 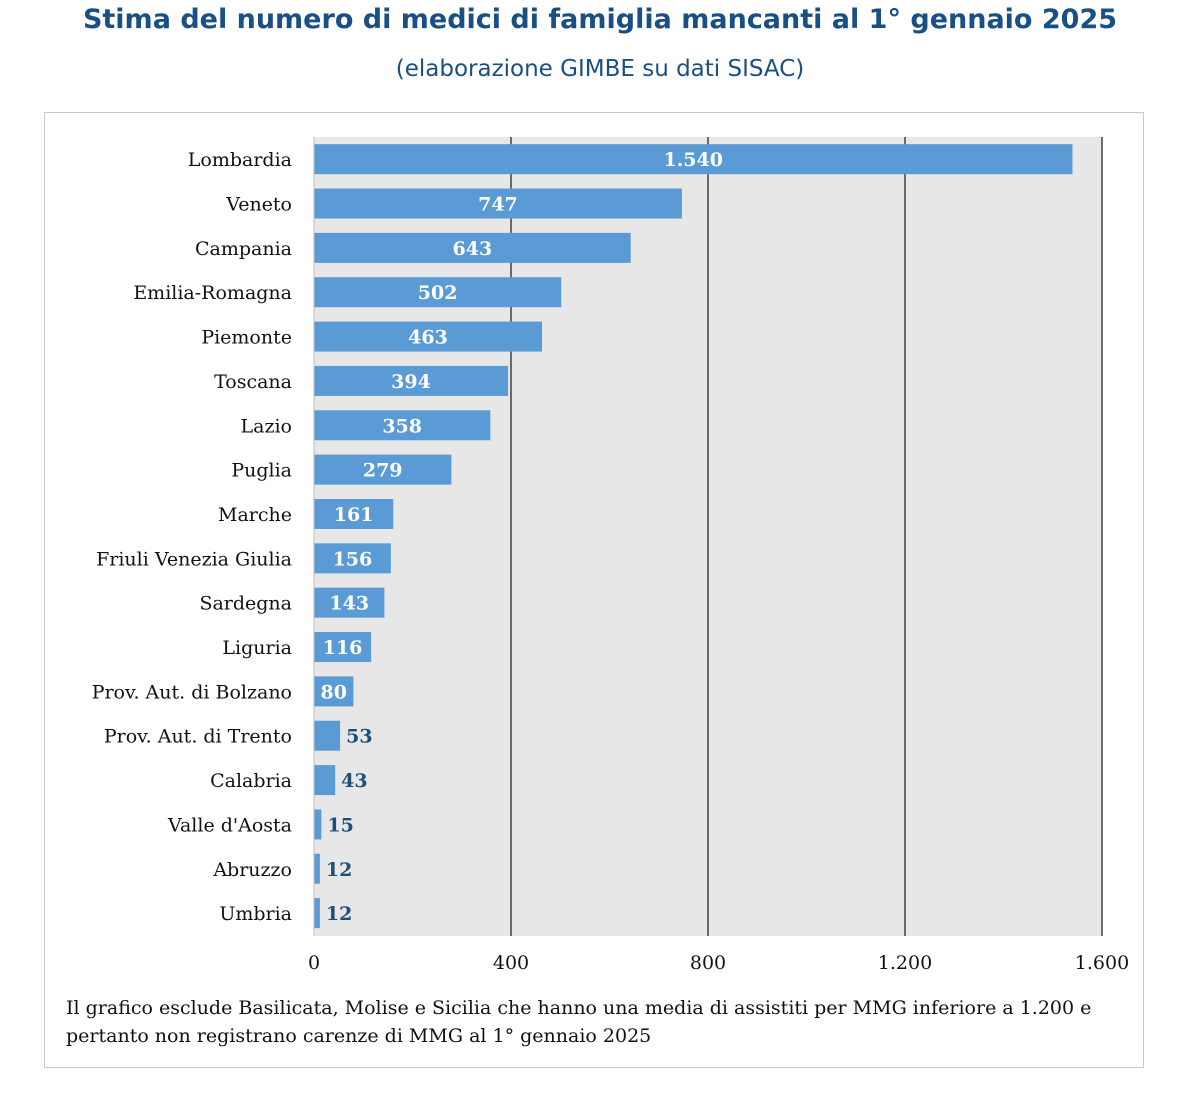 I want to click on category-label: Piemonte, so click(x=246, y=338).